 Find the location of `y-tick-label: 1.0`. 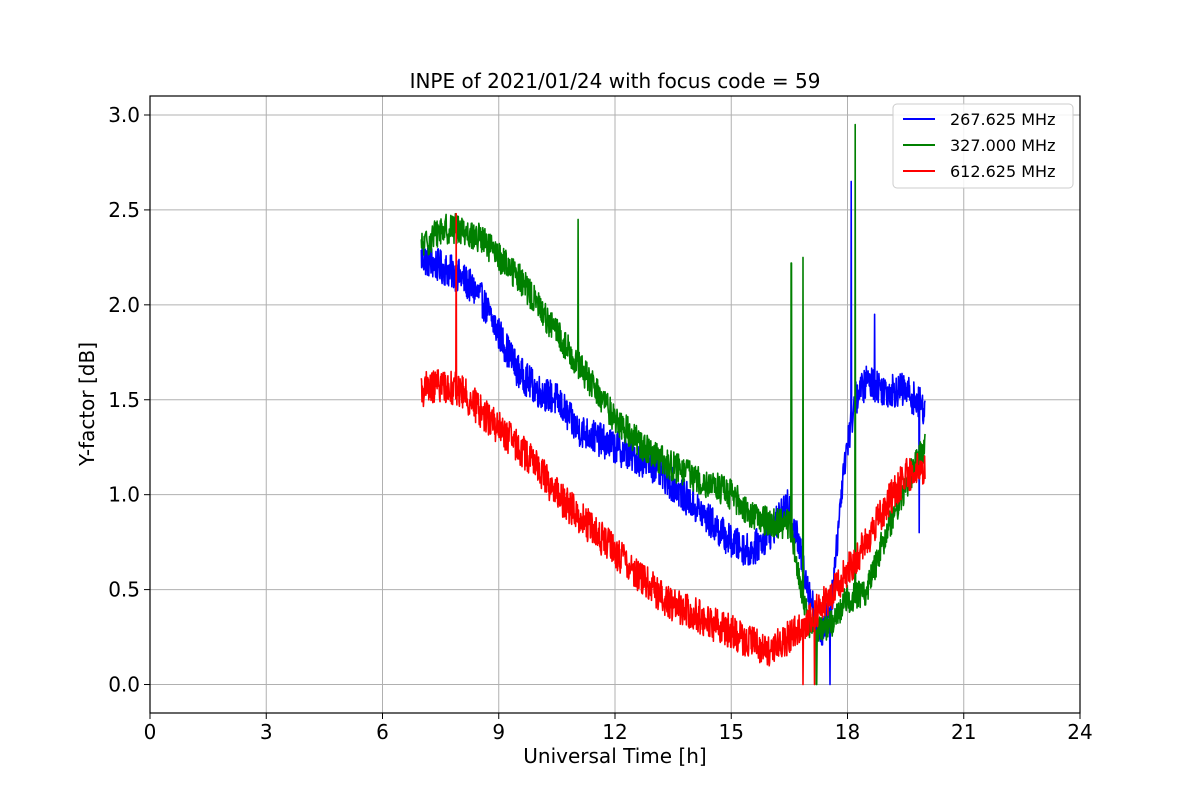

y-tick-label: 1.0 is located at coordinates (124, 495).